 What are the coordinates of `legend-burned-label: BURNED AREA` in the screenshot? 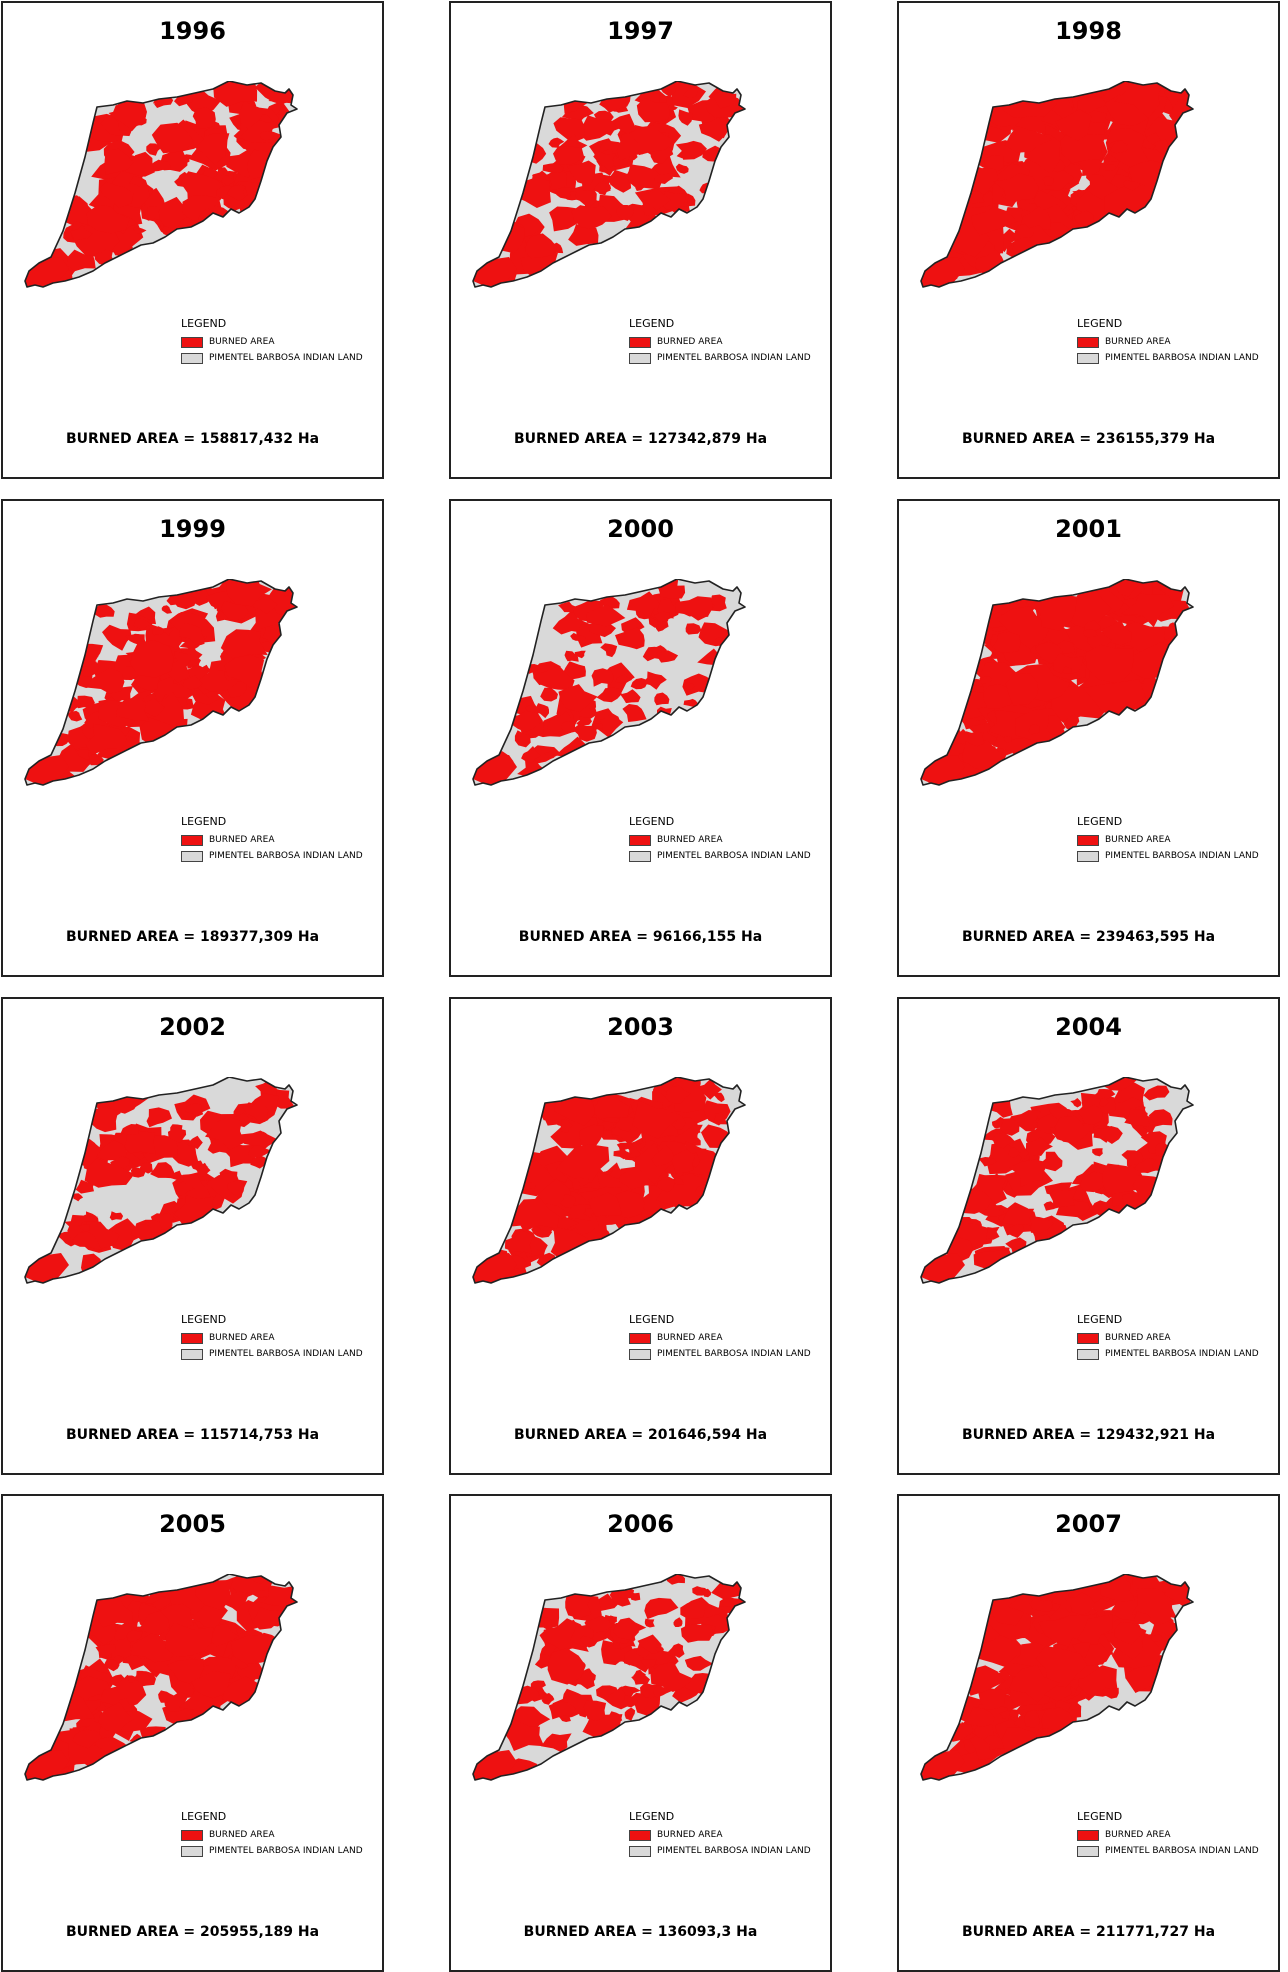 It's located at (242, 1835).